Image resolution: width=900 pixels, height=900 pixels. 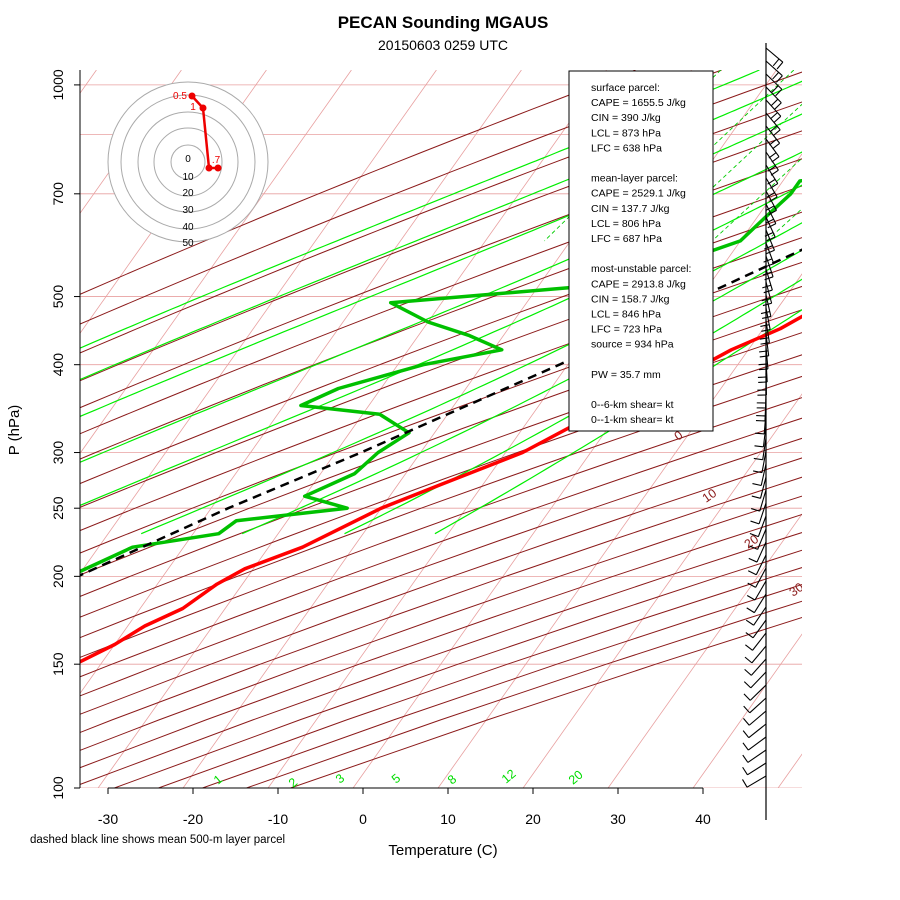 What do you see at coordinates (180, 96) in the screenshot?
I see `hodograph-point-label: 0.5` at bounding box center [180, 96].